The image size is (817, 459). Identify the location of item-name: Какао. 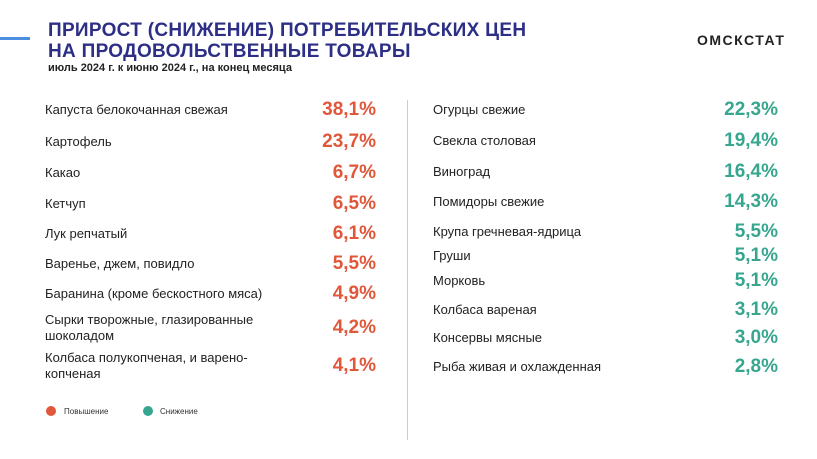
(63, 172).